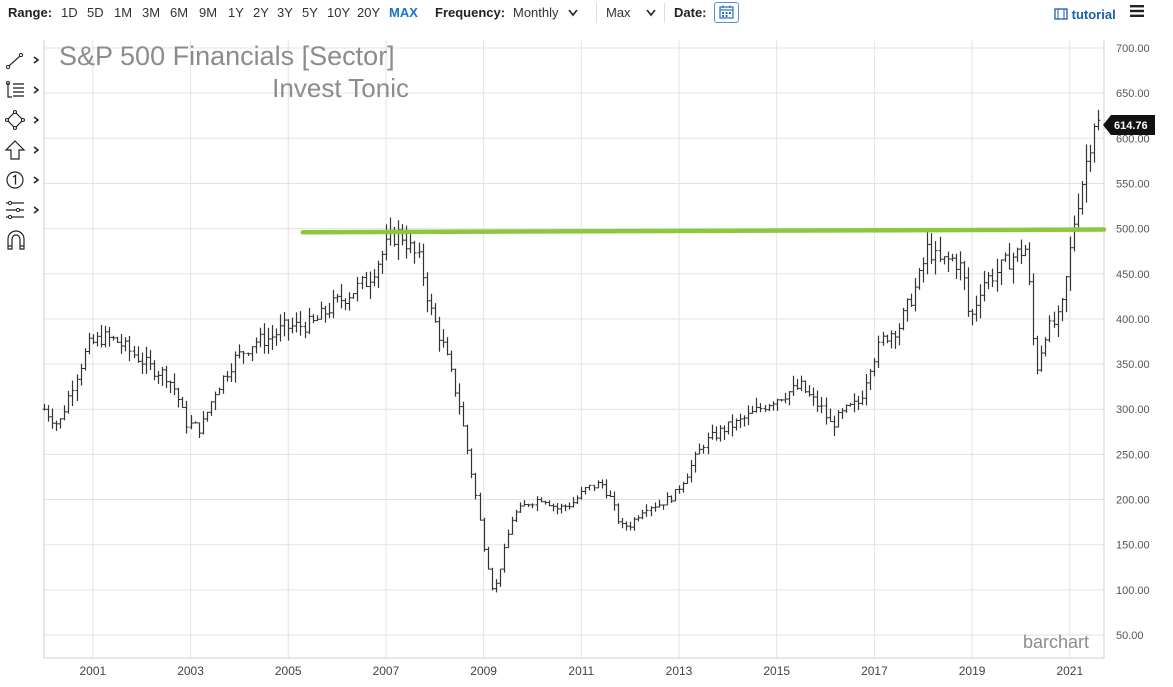 This screenshot has height=687, width=1173. Describe the element at coordinates (22, 60) in the screenshot. I see `line-tool-button` at that location.